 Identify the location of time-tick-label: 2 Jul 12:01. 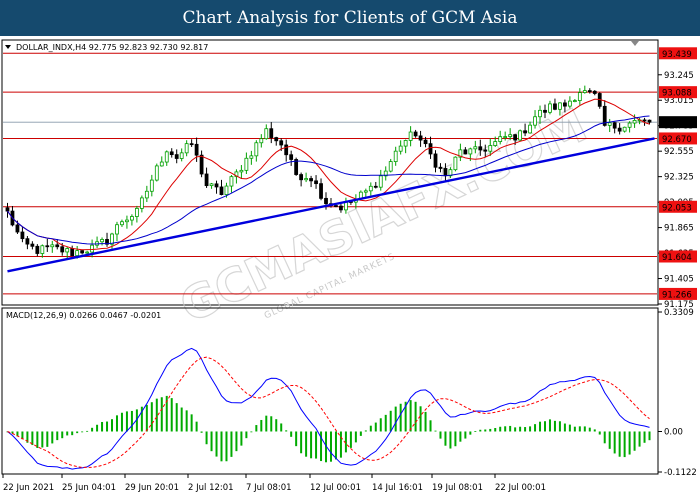
(211, 488).